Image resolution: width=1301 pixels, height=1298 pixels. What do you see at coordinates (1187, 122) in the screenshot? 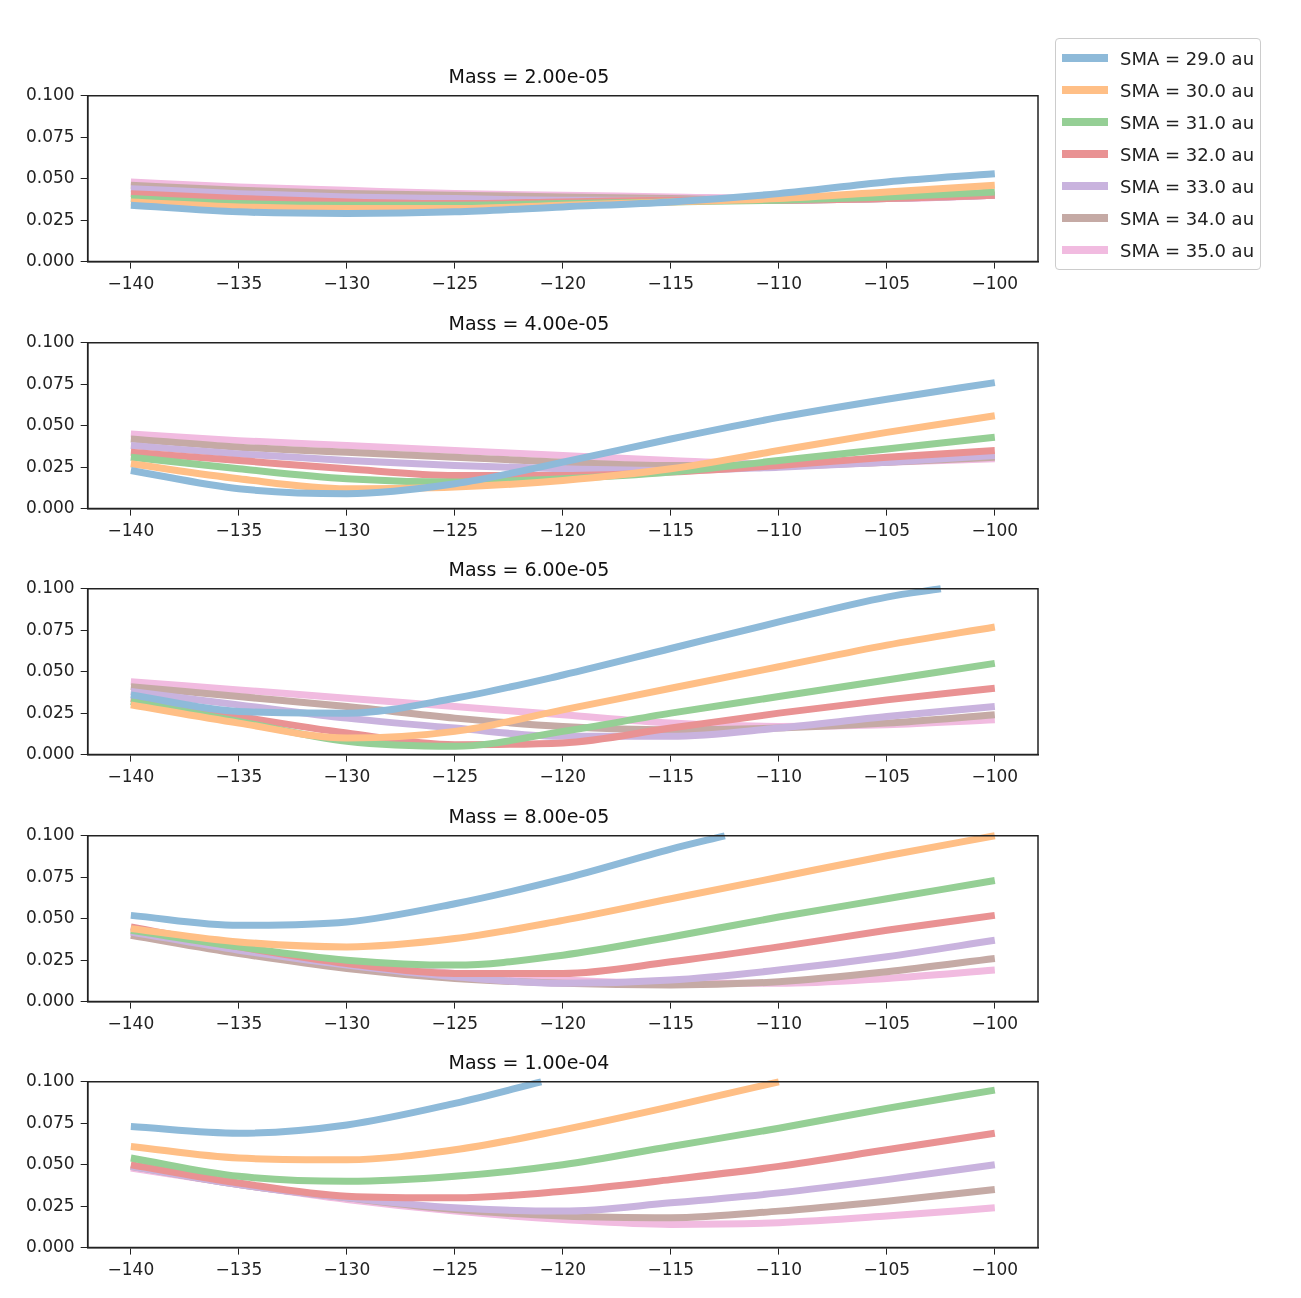
I see `legend-label: SMA = 31.0 au` at bounding box center [1187, 122].